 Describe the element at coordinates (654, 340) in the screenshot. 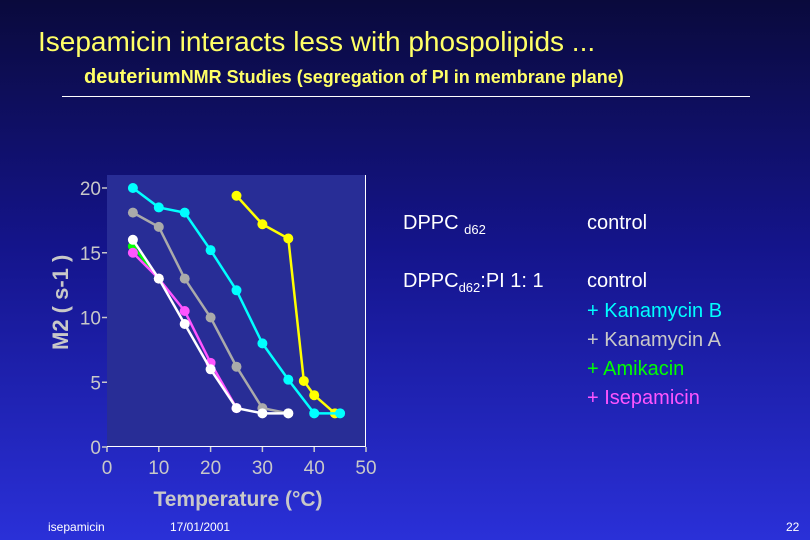

I see `legend-item-kanamycin-a: + Kanamycin A` at that location.